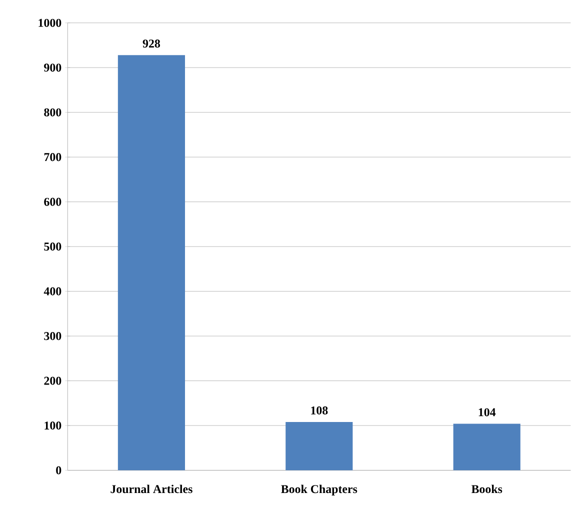  What do you see at coordinates (319, 410) in the screenshot?
I see `data-label: 108` at bounding box center [319, 410].